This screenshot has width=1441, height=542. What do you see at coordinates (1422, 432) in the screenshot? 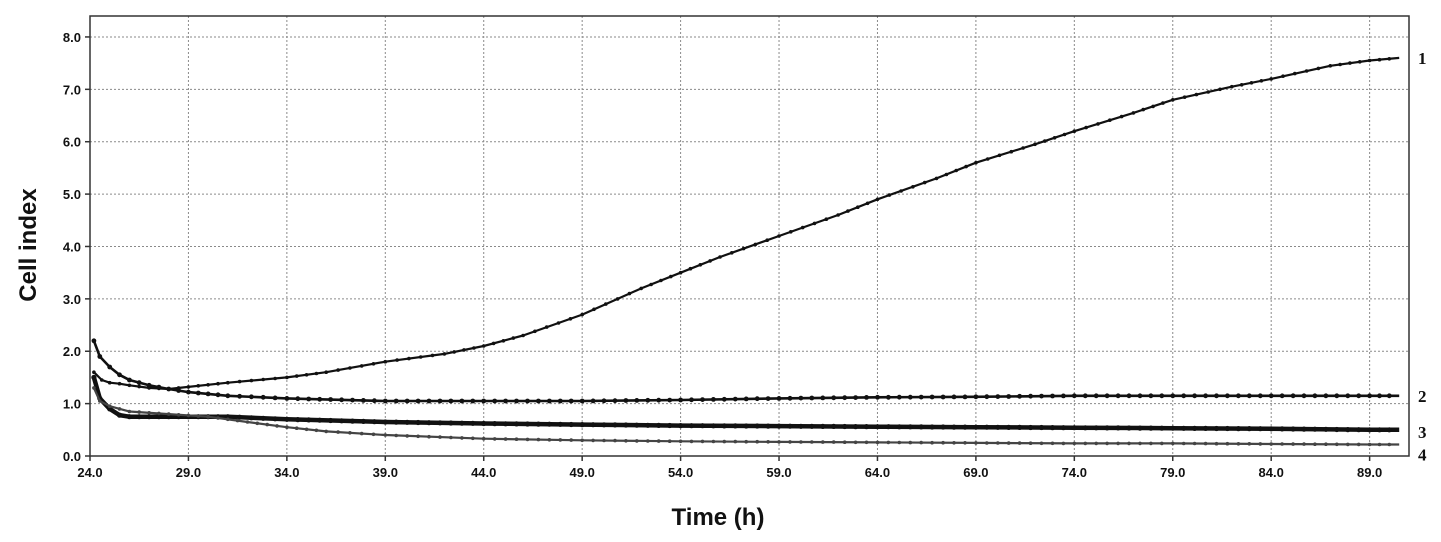
I see `series-label-3: 3` at bounding box center [1422, 432].